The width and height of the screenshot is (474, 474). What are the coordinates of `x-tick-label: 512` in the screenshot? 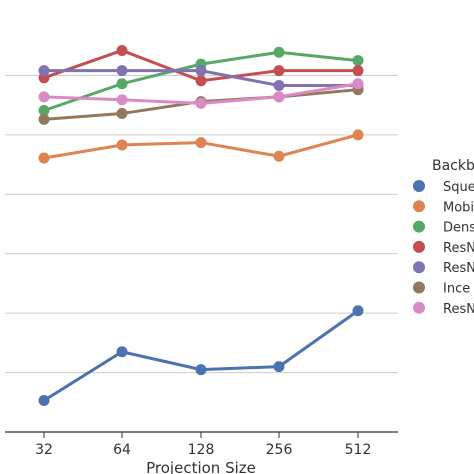 It's located at (358, 450).